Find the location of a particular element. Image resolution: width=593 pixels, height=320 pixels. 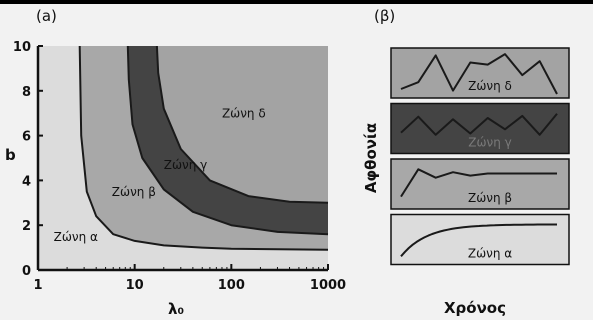

x-tick-label: 100 is located at coordinates (231, 285).